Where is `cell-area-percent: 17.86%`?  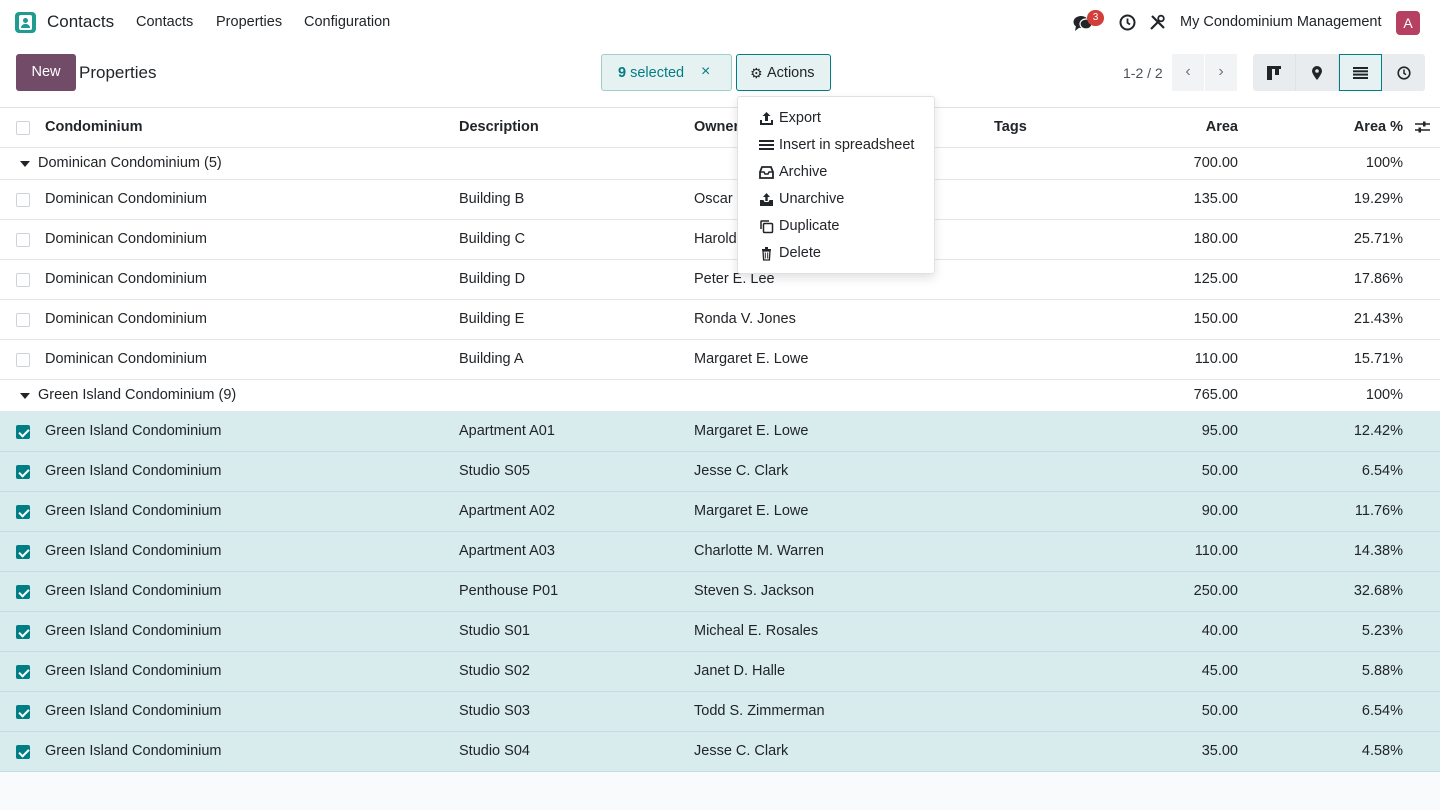
cell-area-percent: 17.86% is located at coordinates (1378, 279).